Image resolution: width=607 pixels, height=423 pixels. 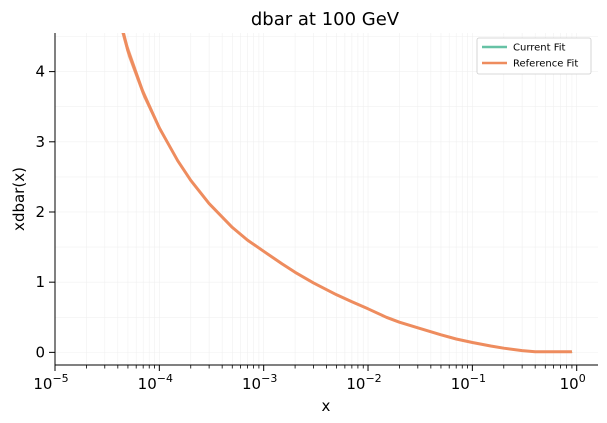 What do you see at coordinates (40, 72) in the screenshot?
I see `y-tick-label: 4` at bounding box center [40, 72].